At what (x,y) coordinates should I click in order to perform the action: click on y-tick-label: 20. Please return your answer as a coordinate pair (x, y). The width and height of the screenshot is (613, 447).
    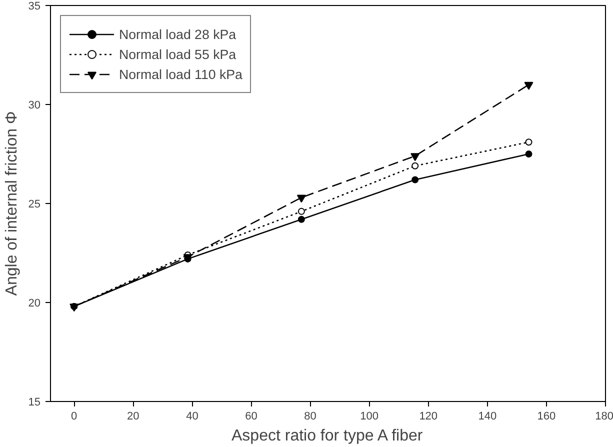
    Looking at the image, I should click on (34, 304).